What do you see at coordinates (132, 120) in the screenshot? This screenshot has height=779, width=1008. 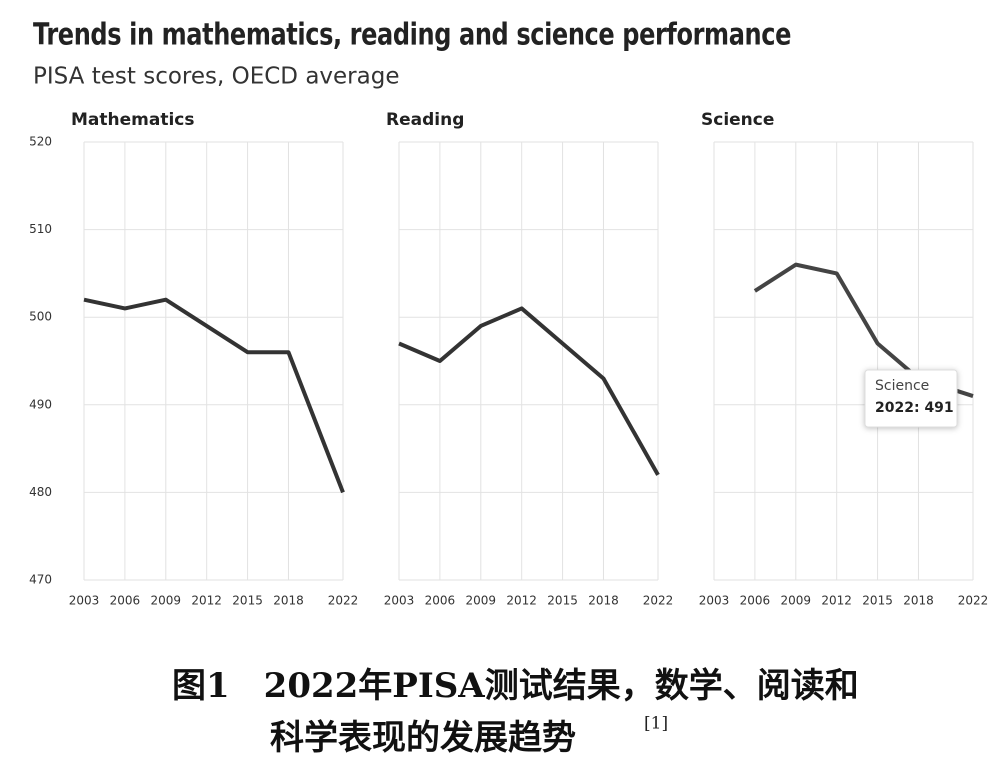 I see `panel-title: Mathematics` at bounding box center [132, 120].